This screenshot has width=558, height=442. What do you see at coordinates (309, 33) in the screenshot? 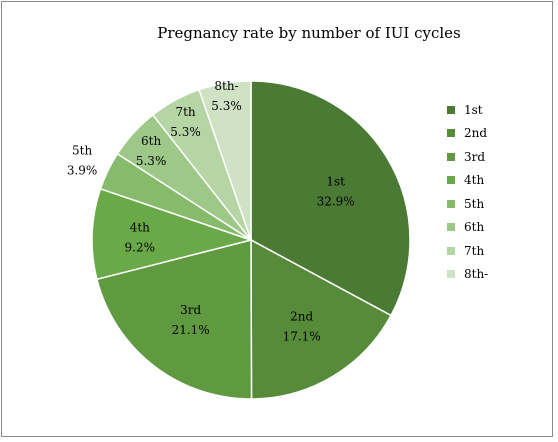
I see `chart-title: Pregnancy rate by number of IUI cycles` at bounding box center [309, 33].